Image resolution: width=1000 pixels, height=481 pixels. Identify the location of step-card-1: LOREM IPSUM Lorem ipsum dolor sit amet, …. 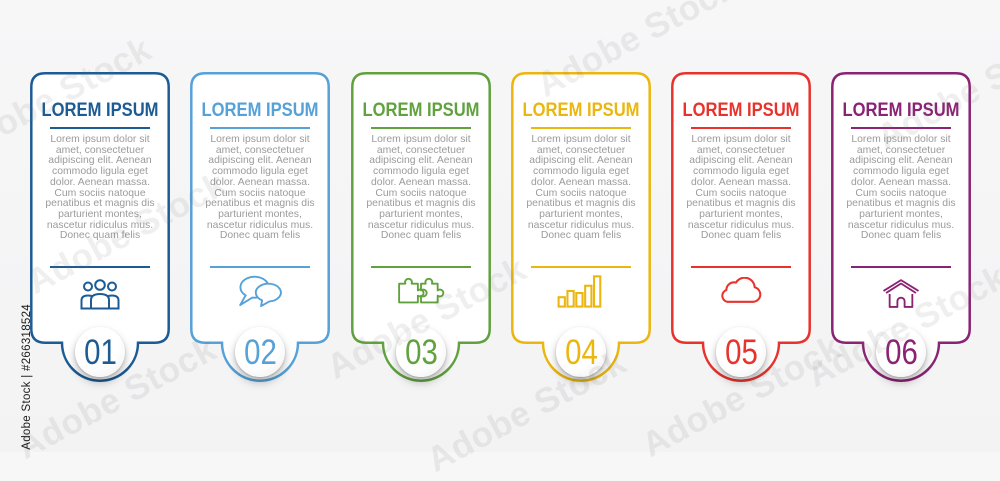
(100, 228).